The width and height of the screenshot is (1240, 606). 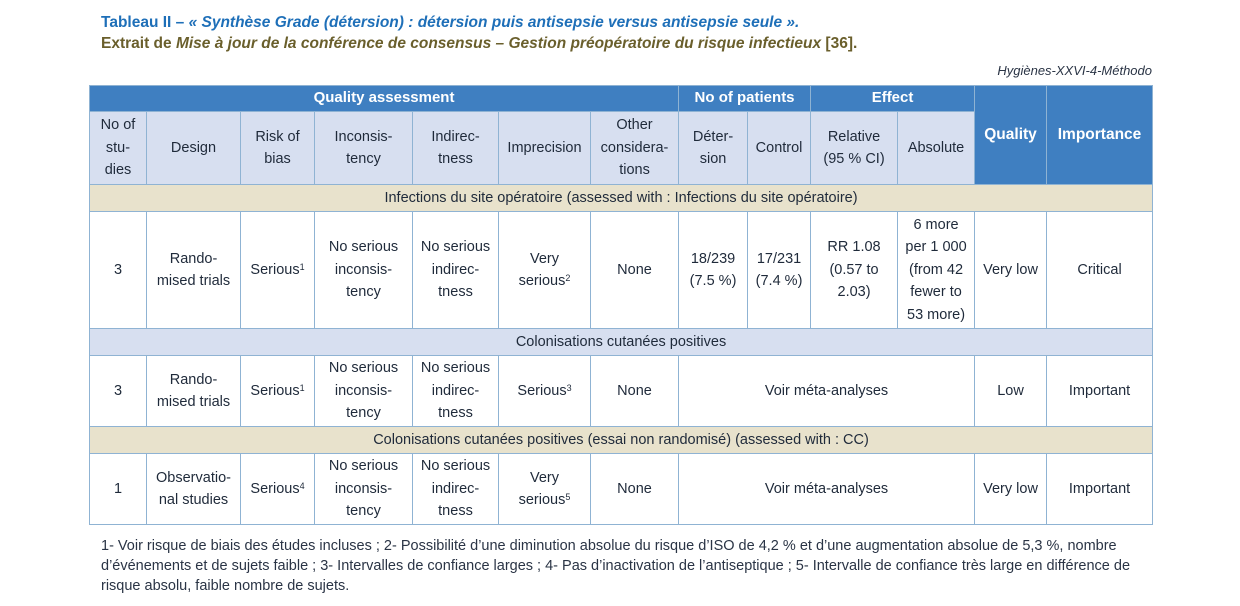 What do you see at coordinates (544, 489) in the screenshot?
I see `cell-imprecision: Very serious5` at bounding box center [544, 489].